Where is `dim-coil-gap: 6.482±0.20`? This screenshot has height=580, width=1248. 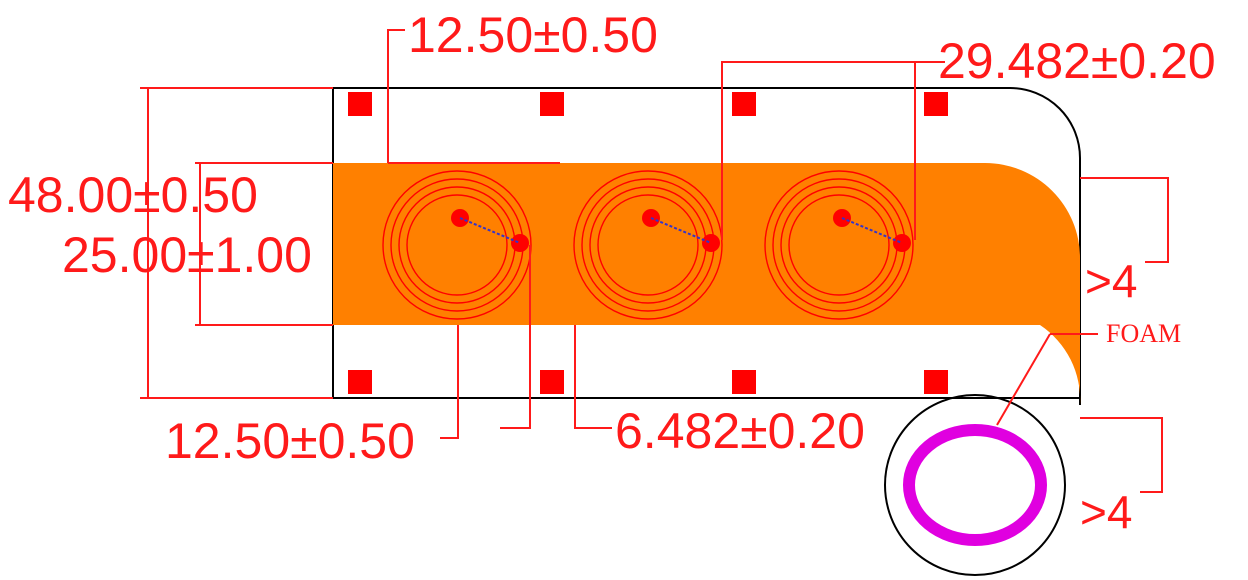 dim-coil-gap: 6.482±0.20 is located at coordinates (740, 431).